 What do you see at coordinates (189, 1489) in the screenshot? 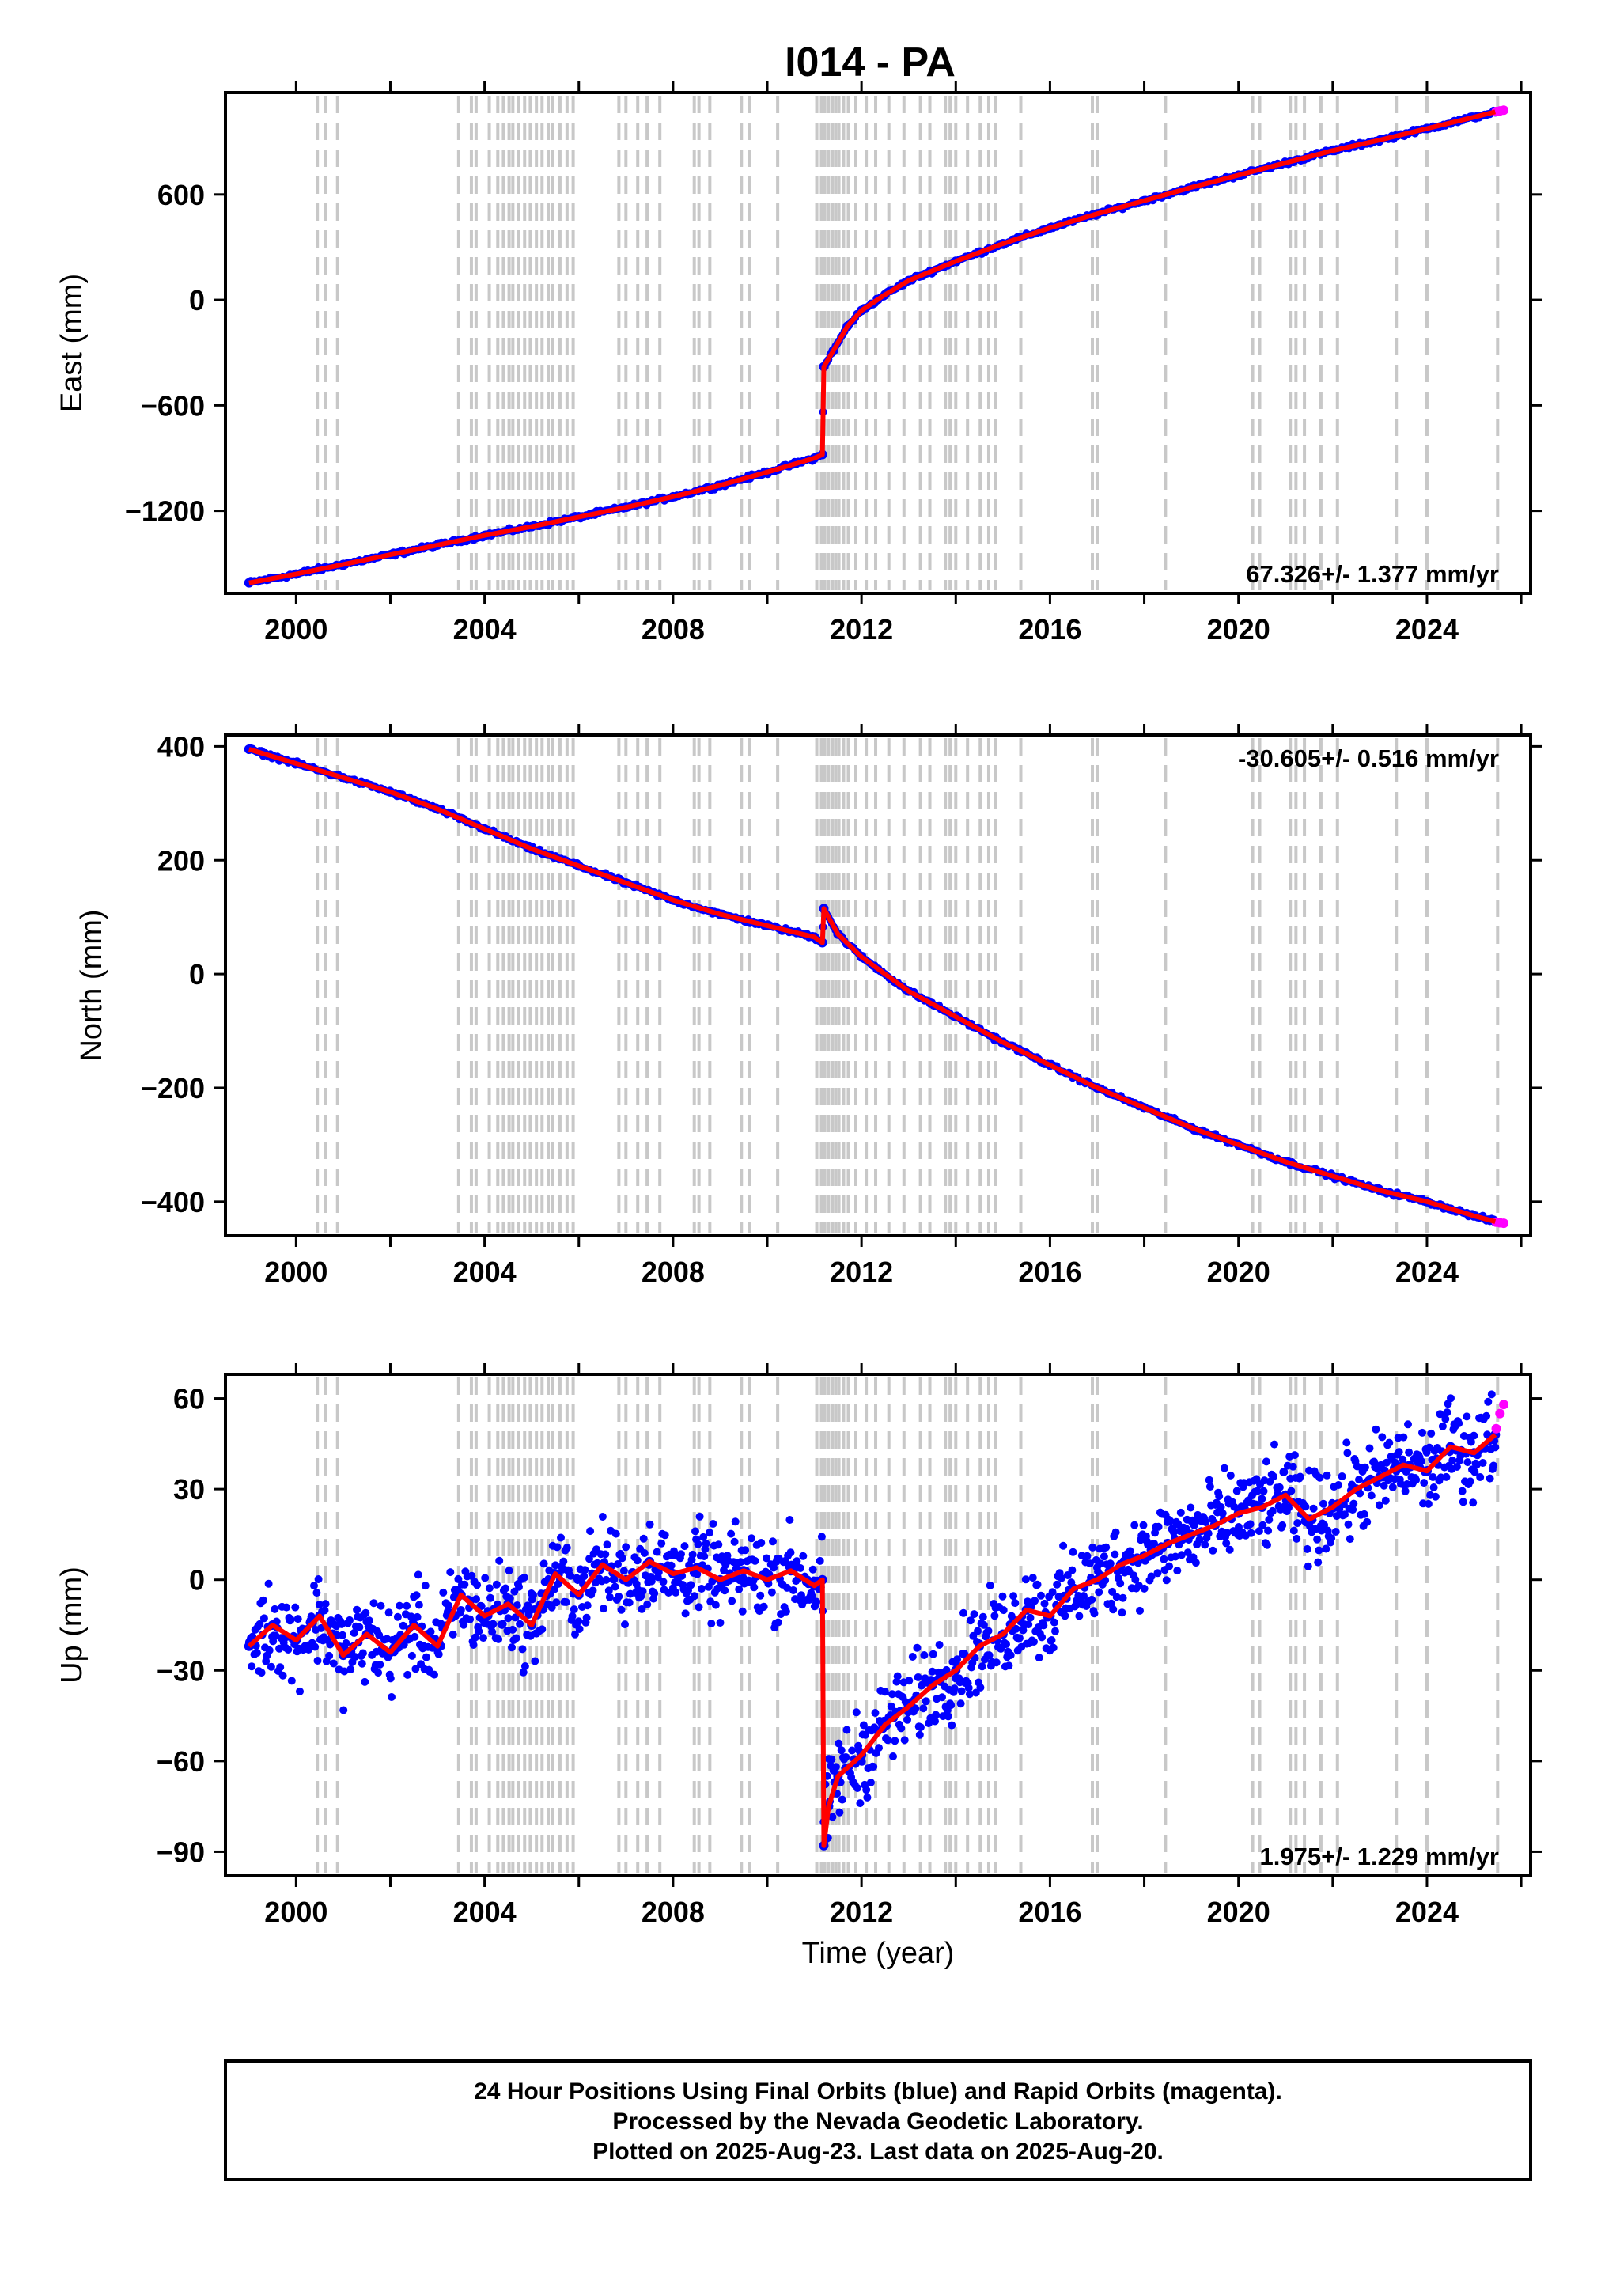
I see `y-tick-label: 30` at bounding box center [189, 1489].